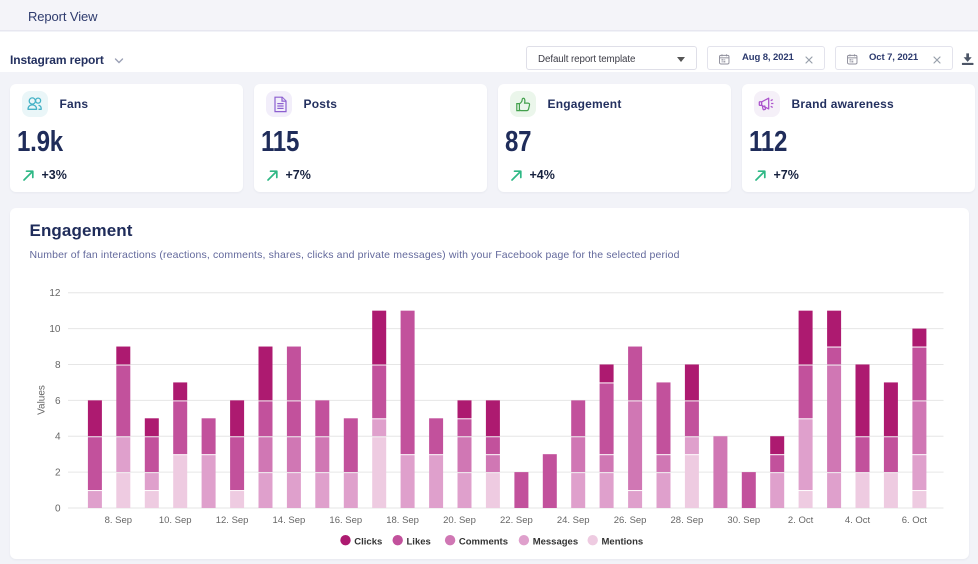  Describe the element at coordinates (117, 520) in the screenshot. I see `svg-text: 8. Sep` at that location.